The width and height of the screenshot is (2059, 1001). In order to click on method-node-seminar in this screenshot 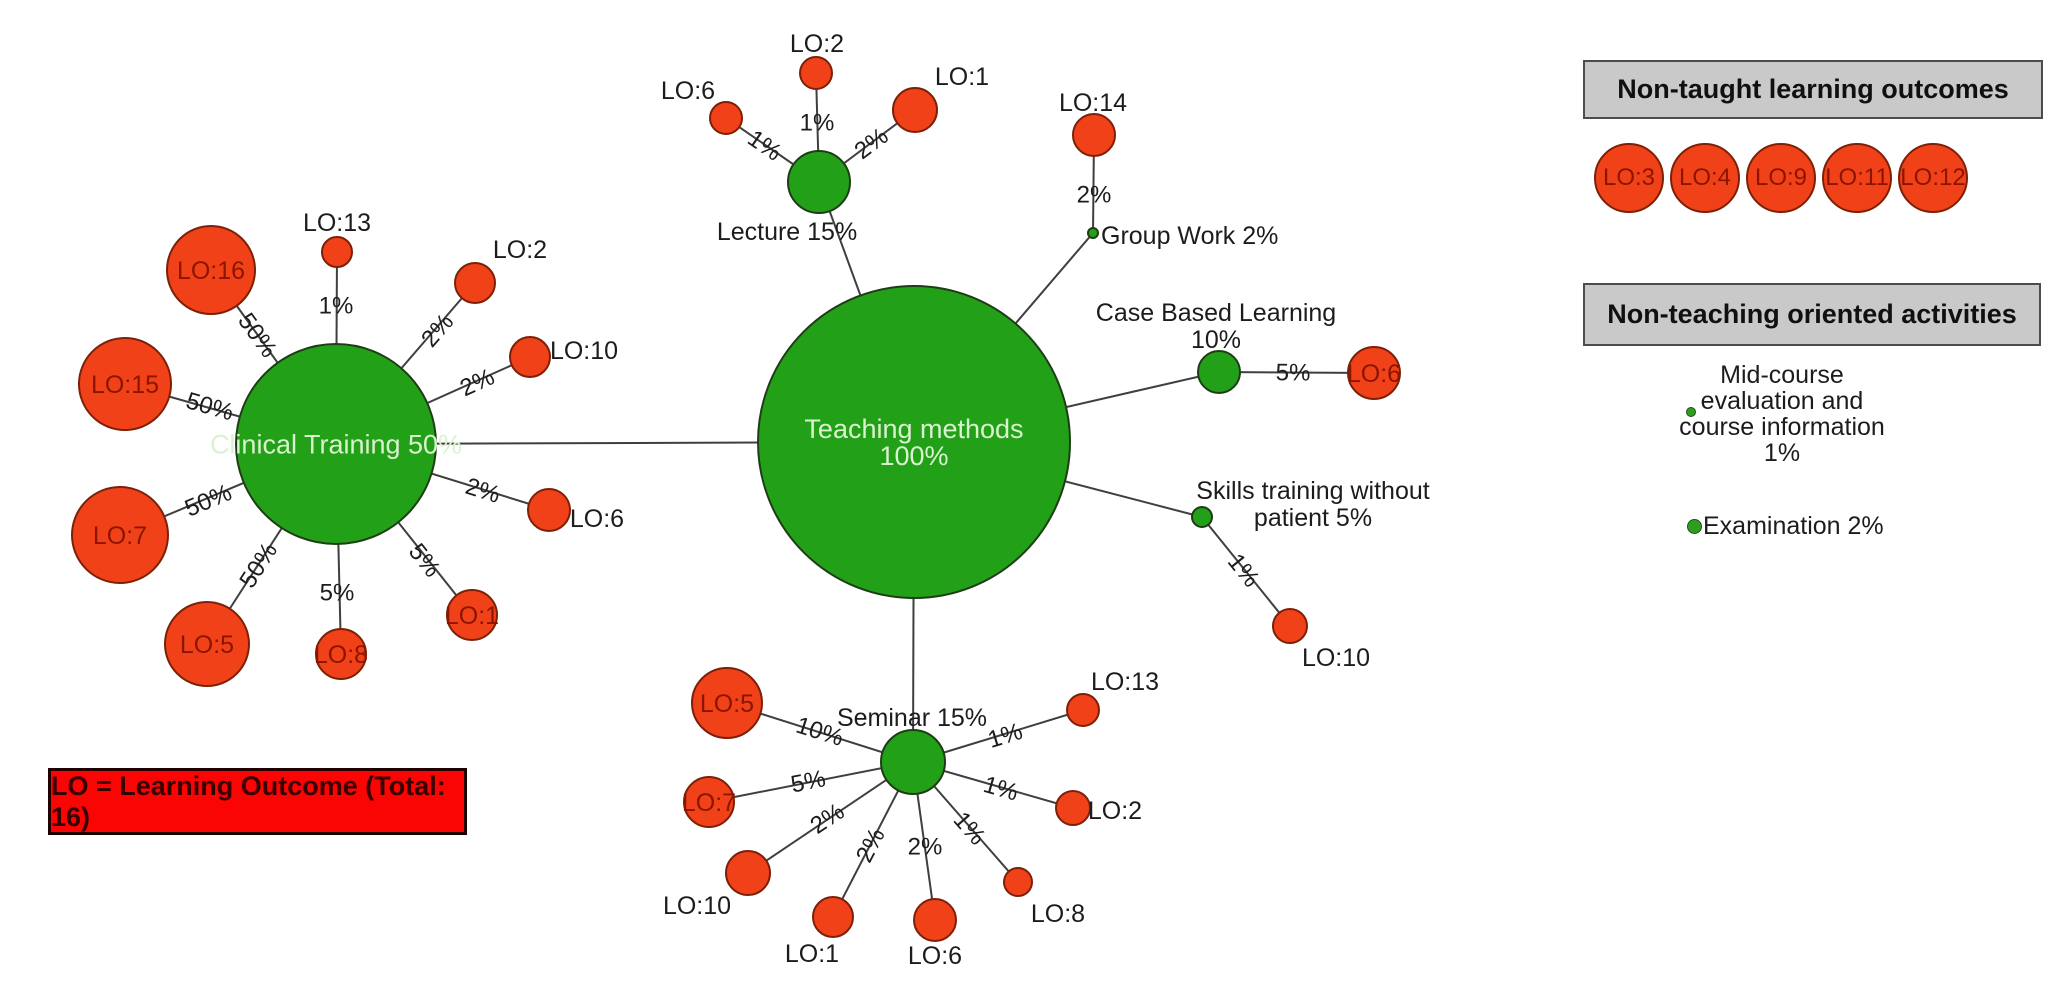, I will do `click(913, 762)`.